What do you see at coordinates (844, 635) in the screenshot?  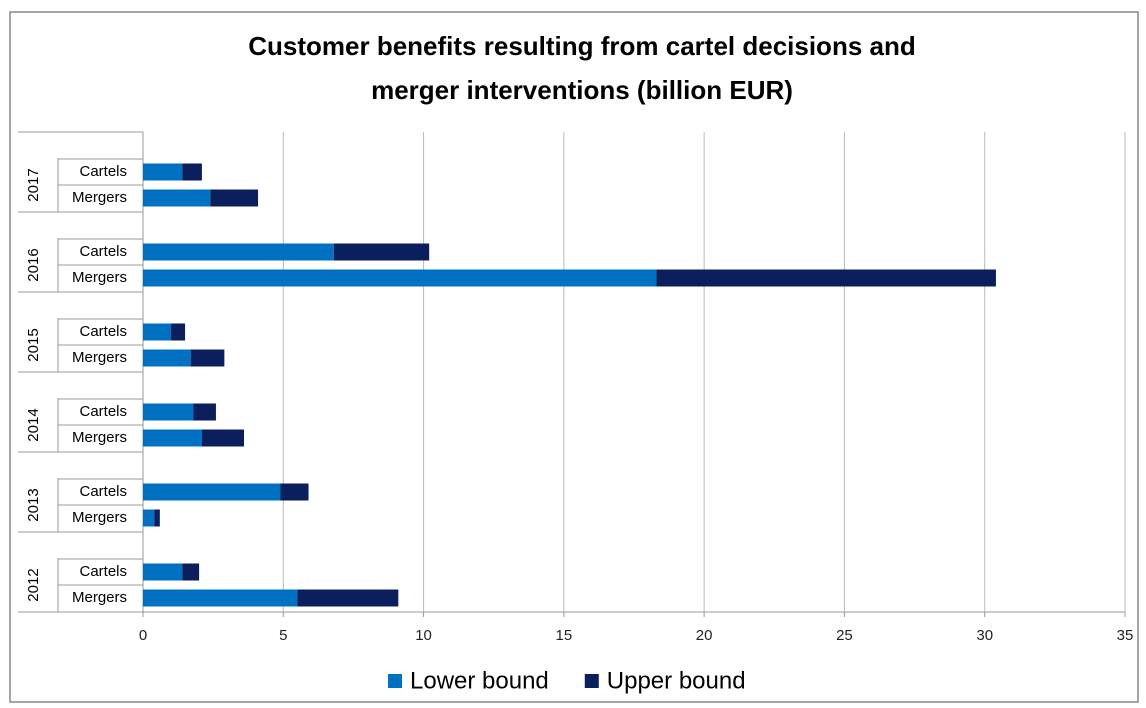 I see `x-tick-label: 25` at bounding box center [844, 635].